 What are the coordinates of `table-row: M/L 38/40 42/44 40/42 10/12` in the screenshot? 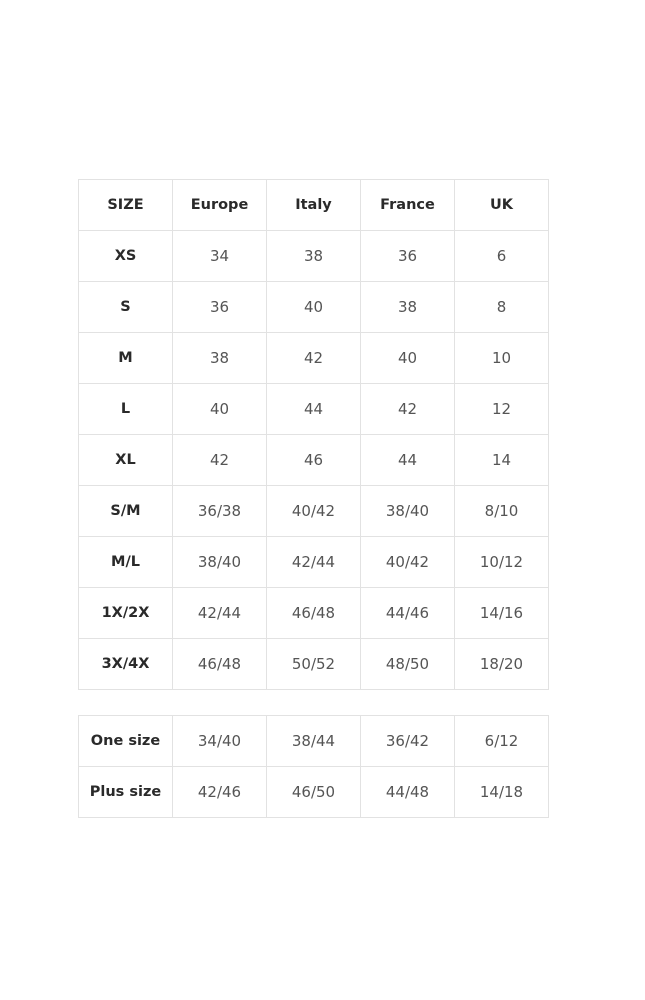 It's located at (313, 562).